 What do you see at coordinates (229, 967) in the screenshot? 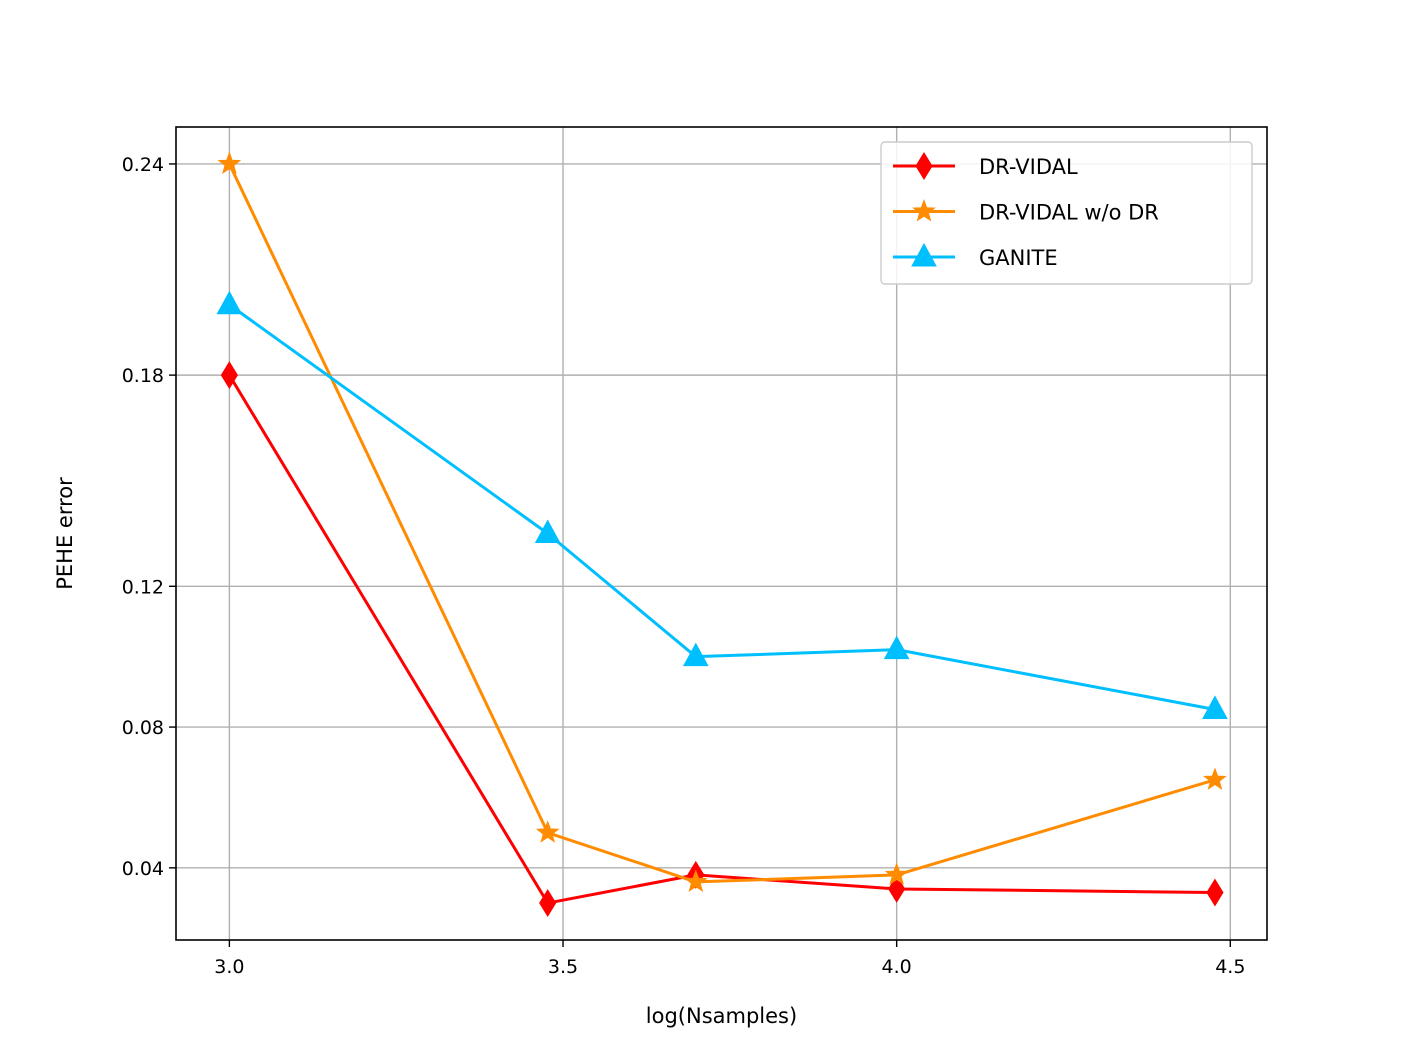
I see `x-tick-label: 3.0` at bounding box center [229, 967].